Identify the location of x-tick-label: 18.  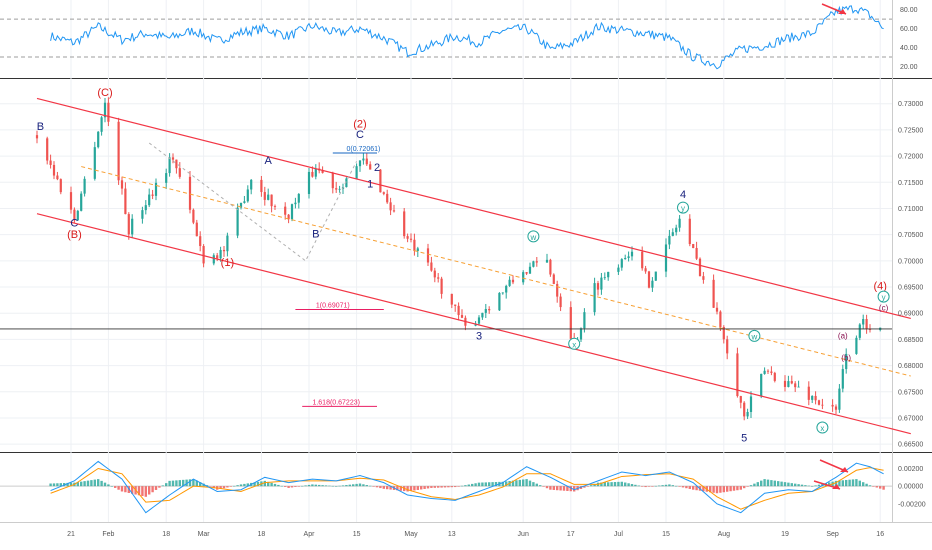
(262, 534).